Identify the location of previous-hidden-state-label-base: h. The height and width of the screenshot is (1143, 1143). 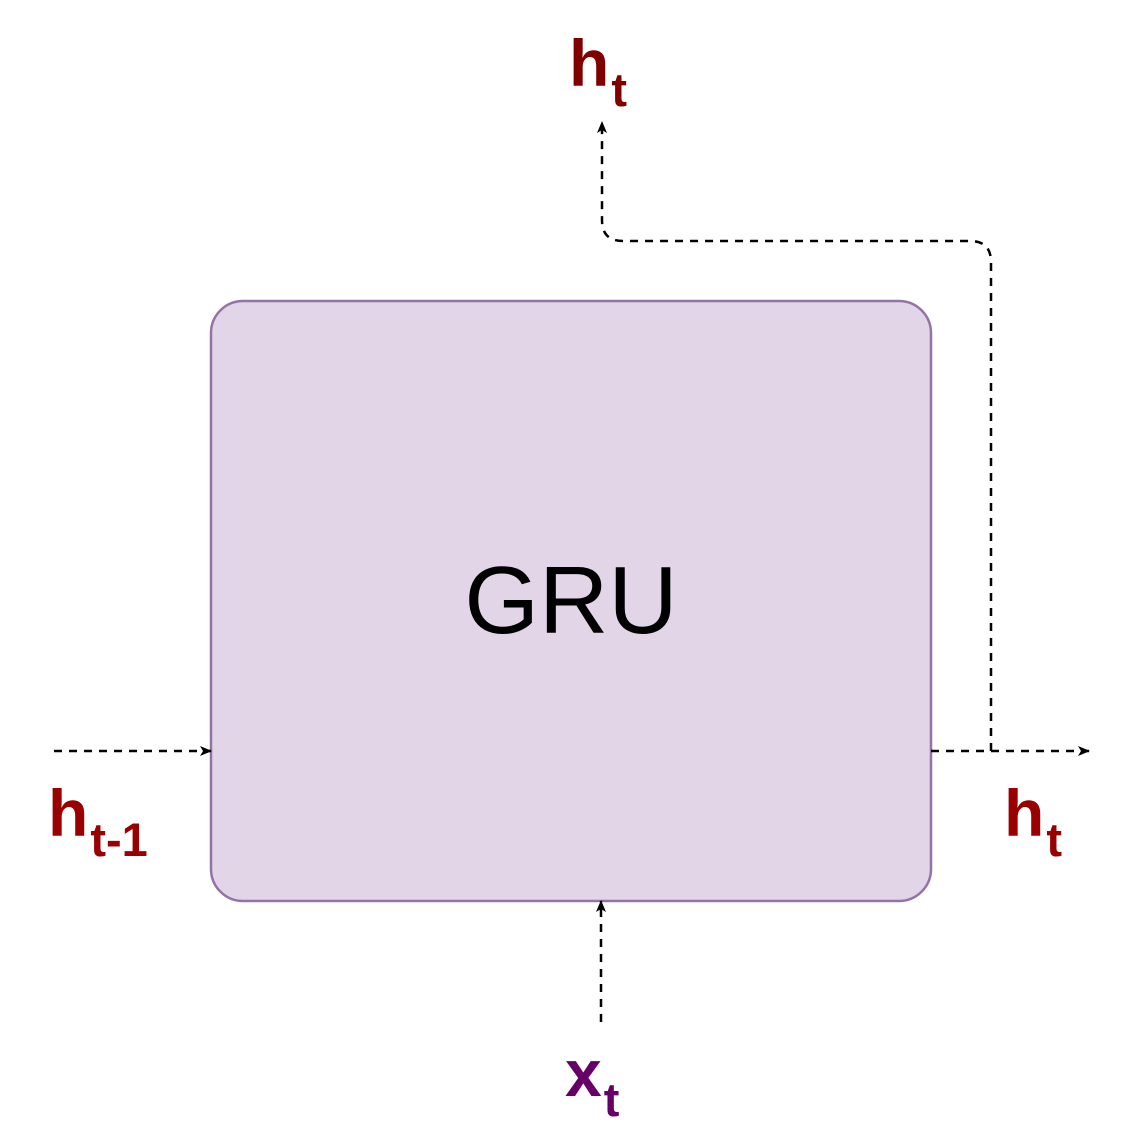
(68, 813).